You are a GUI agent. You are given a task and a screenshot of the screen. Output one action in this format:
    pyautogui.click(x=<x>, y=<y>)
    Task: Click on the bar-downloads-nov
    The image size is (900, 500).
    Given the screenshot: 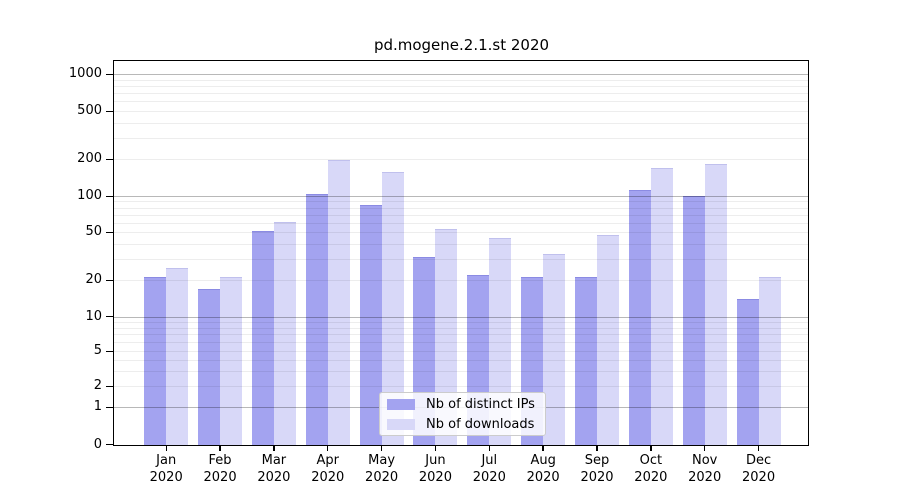 What is the action you would take?
    pyautogui.click(x=715, y=304)
    